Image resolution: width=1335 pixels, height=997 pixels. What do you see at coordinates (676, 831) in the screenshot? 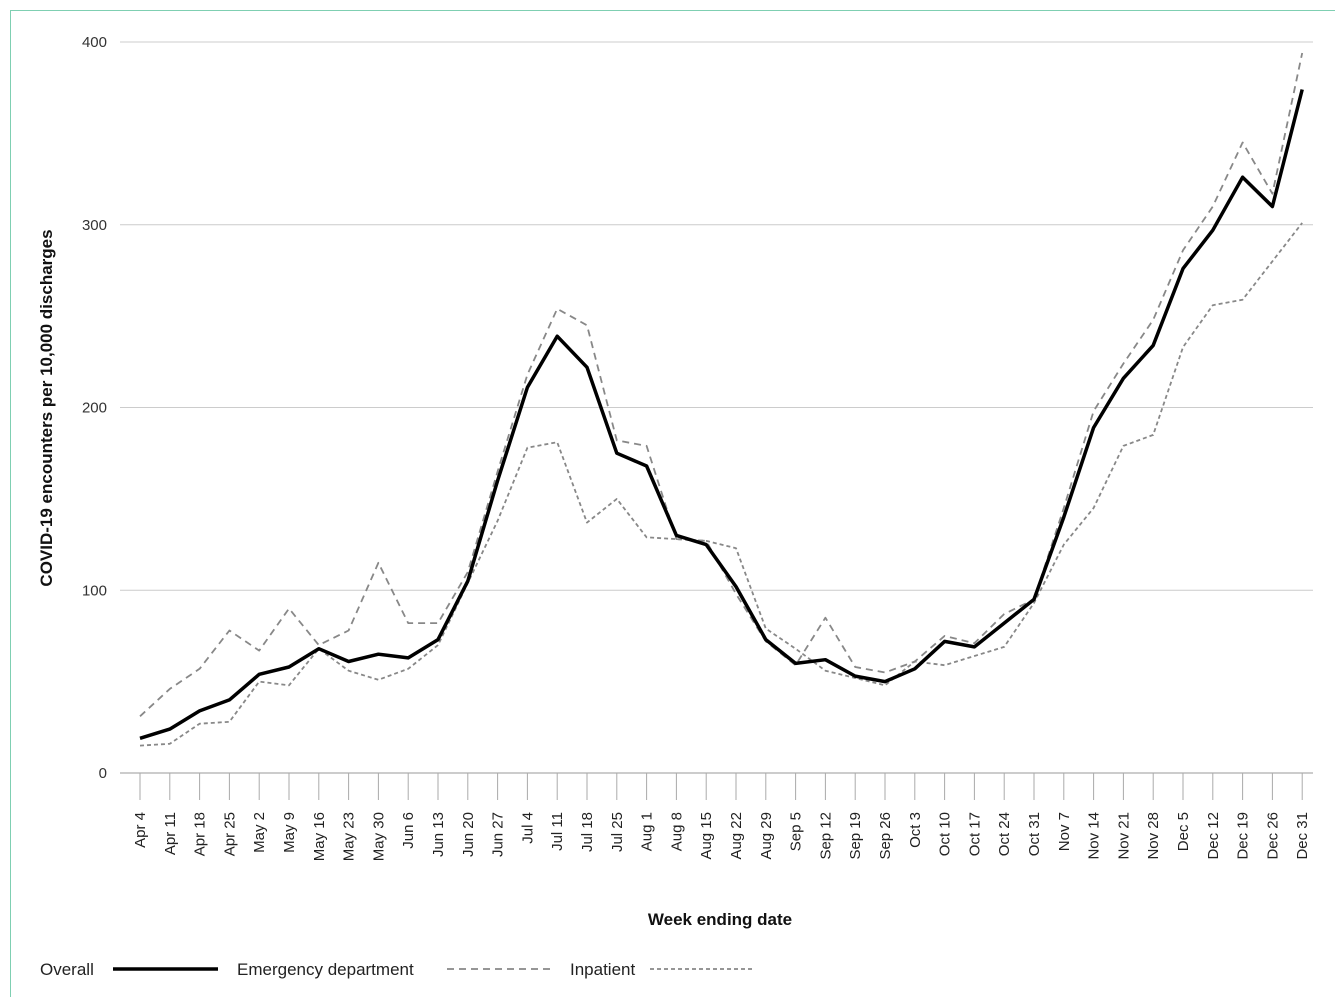
I see `x-tick-label: Aug 8` at bounding box center [676, 831].